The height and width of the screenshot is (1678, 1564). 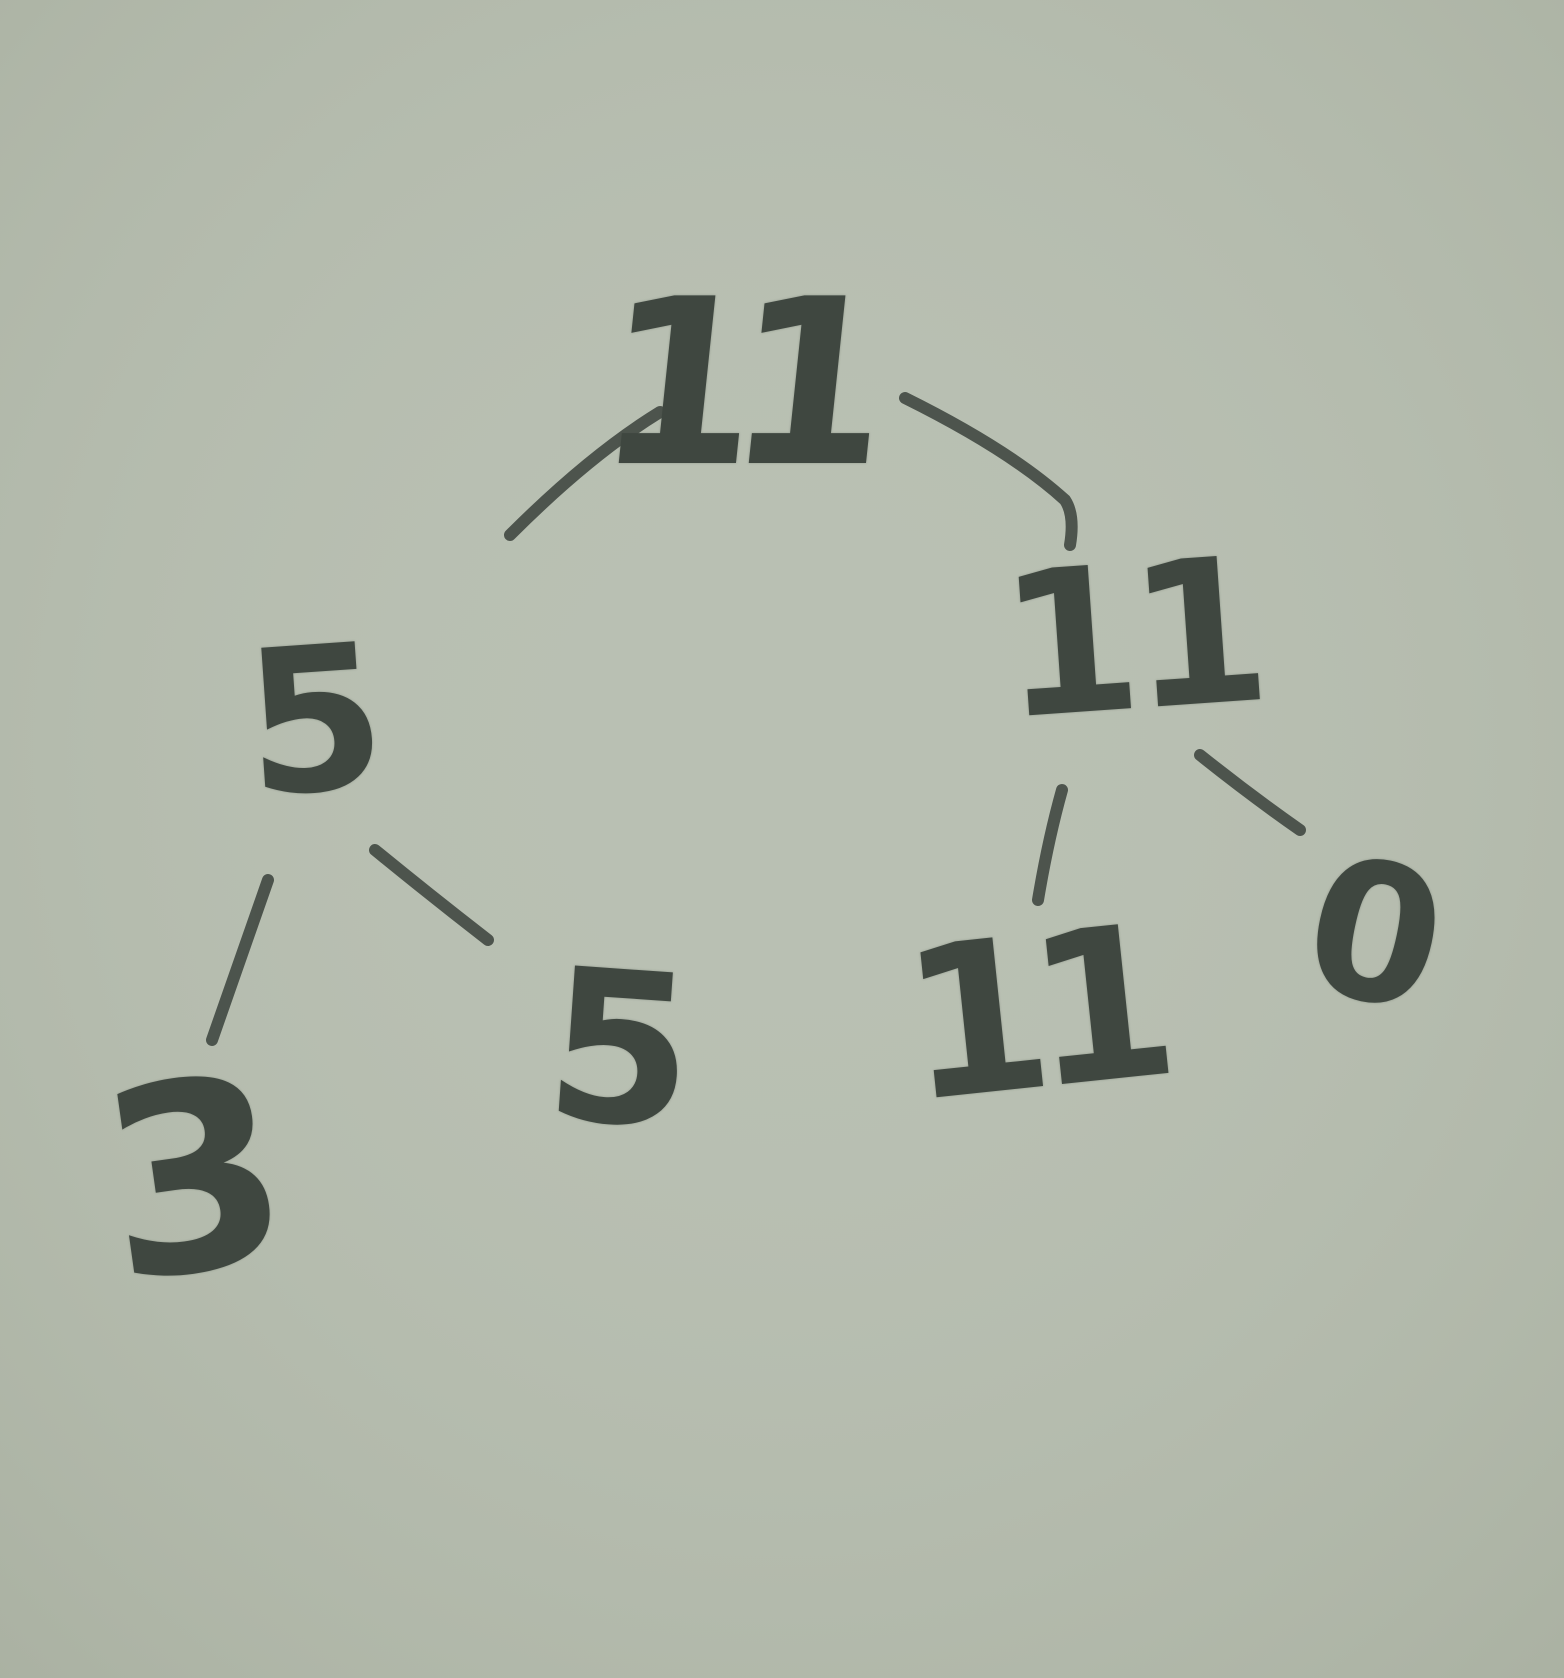 I want to click on edge-left-leftleft, so click(x=240, y=960).